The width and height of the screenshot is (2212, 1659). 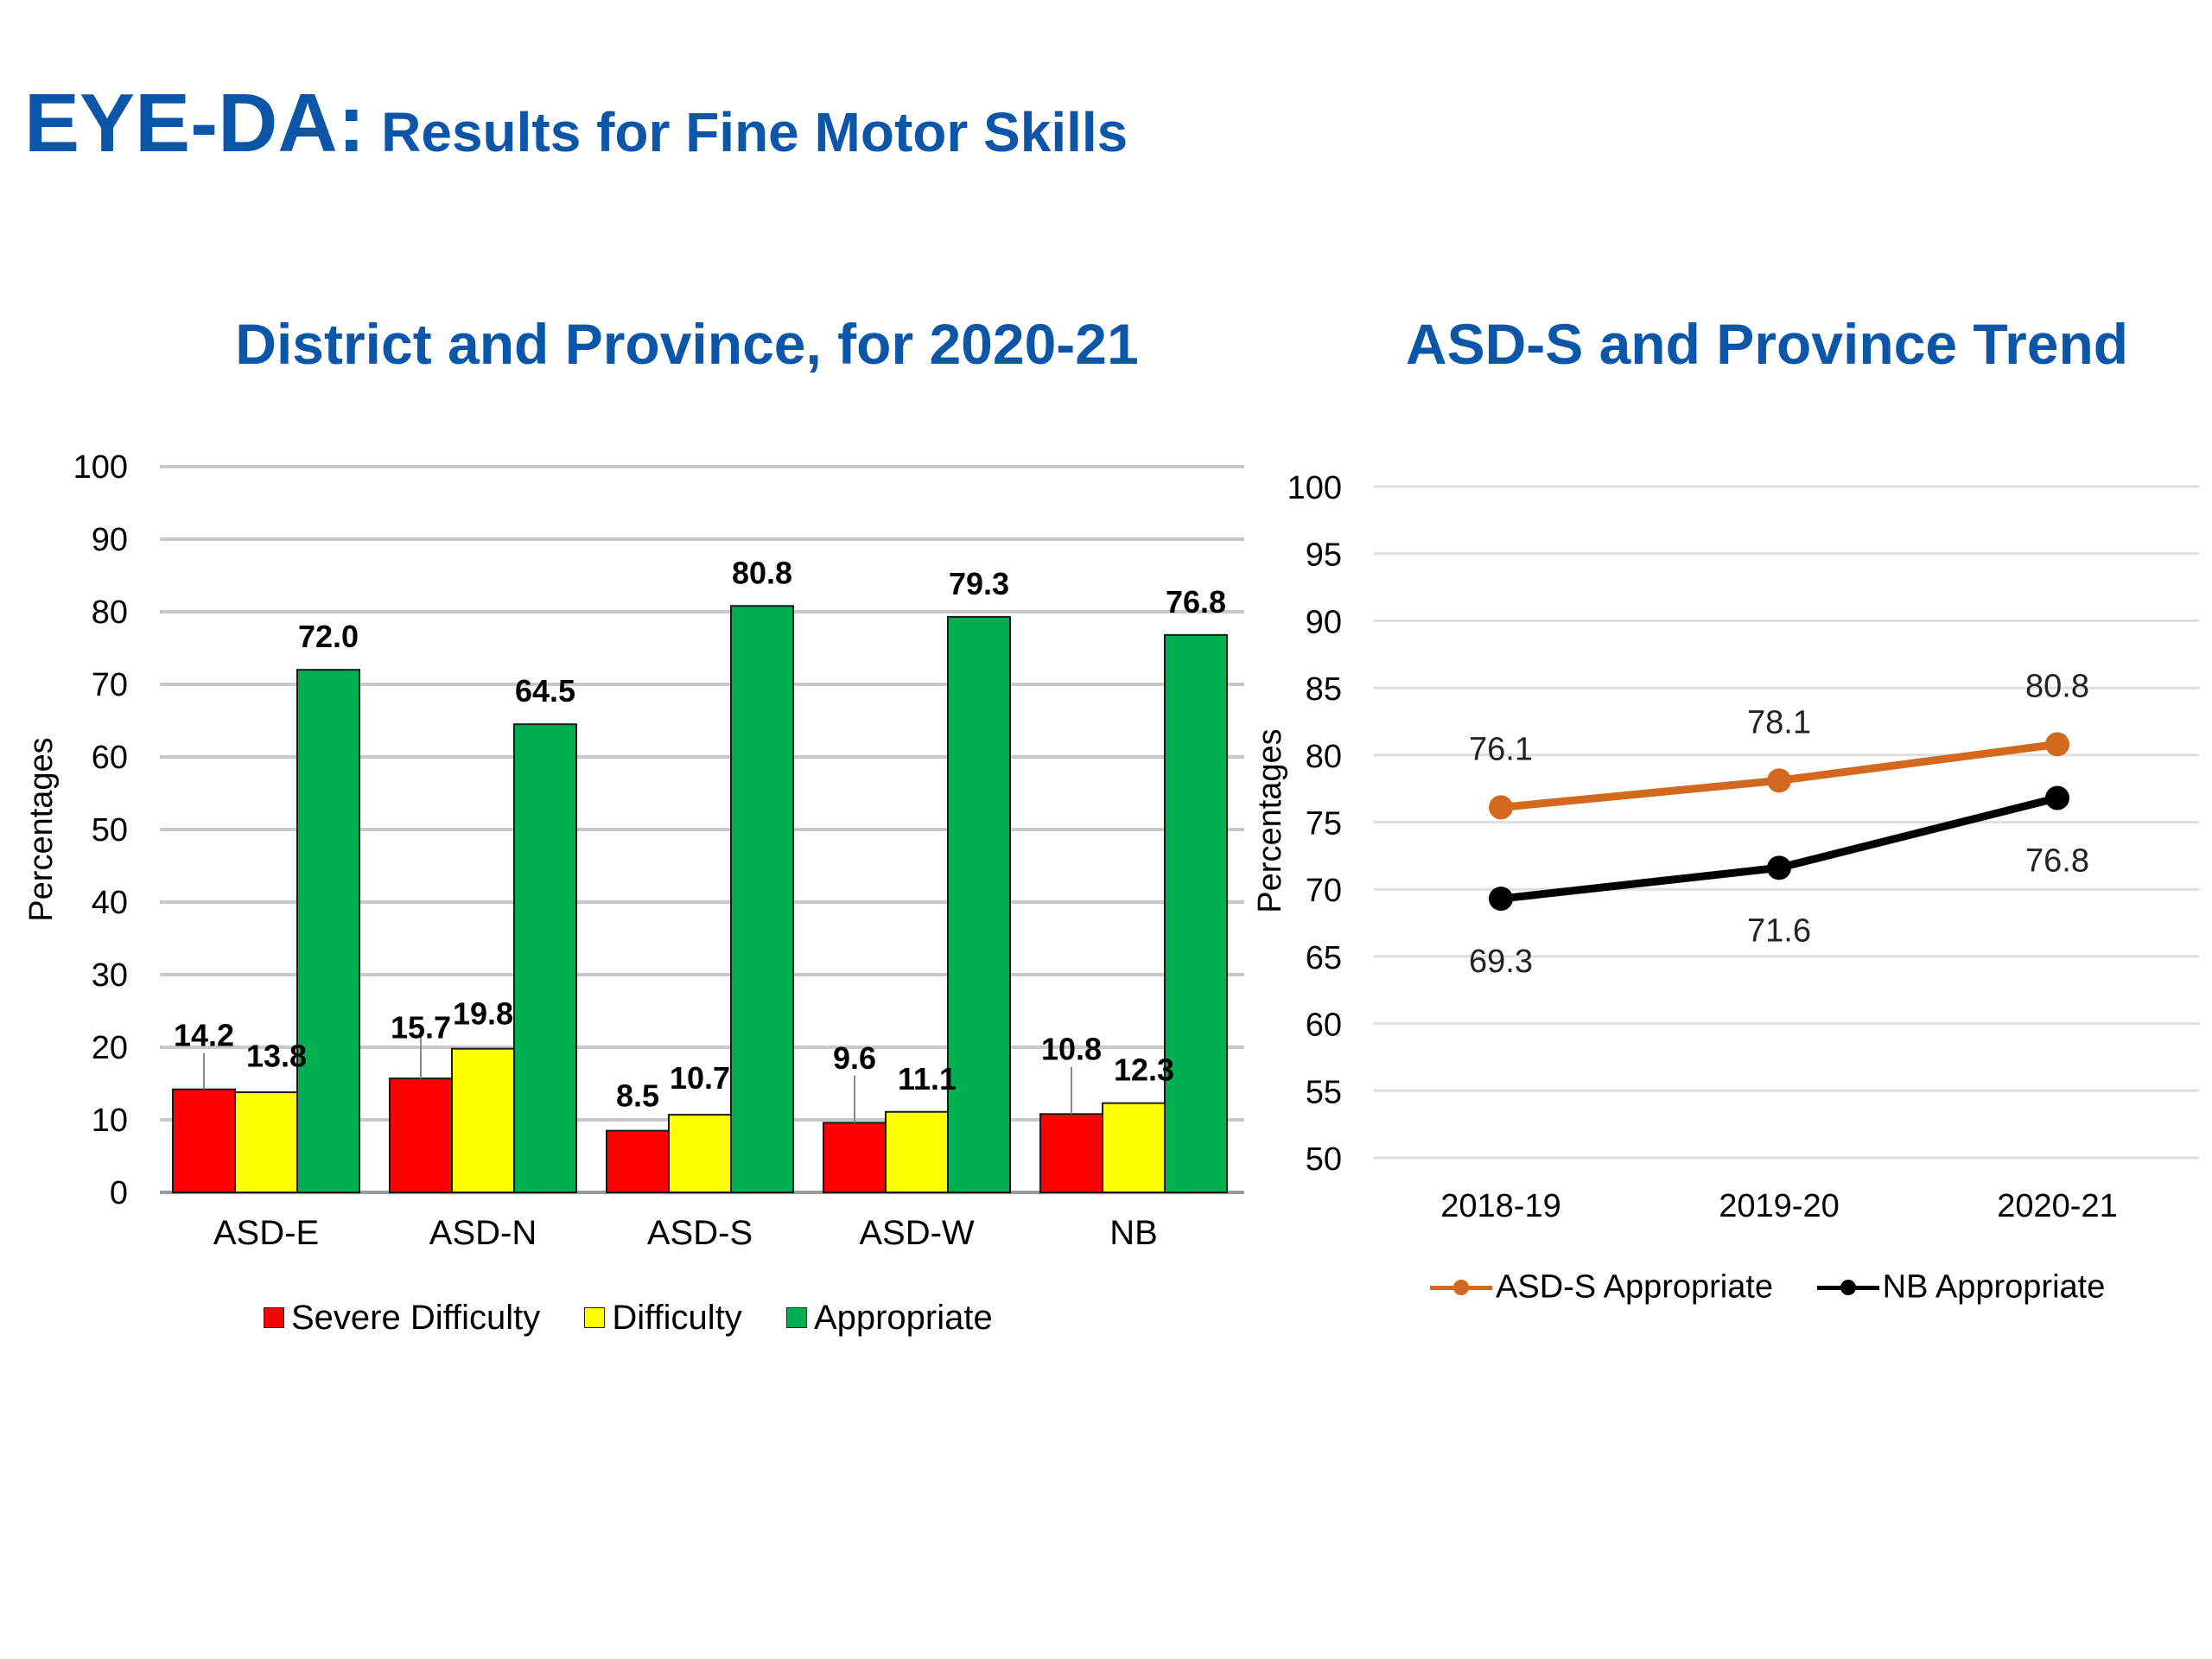 I want to click on bar-y-tick-label: 100, so click(x=100, y=467).